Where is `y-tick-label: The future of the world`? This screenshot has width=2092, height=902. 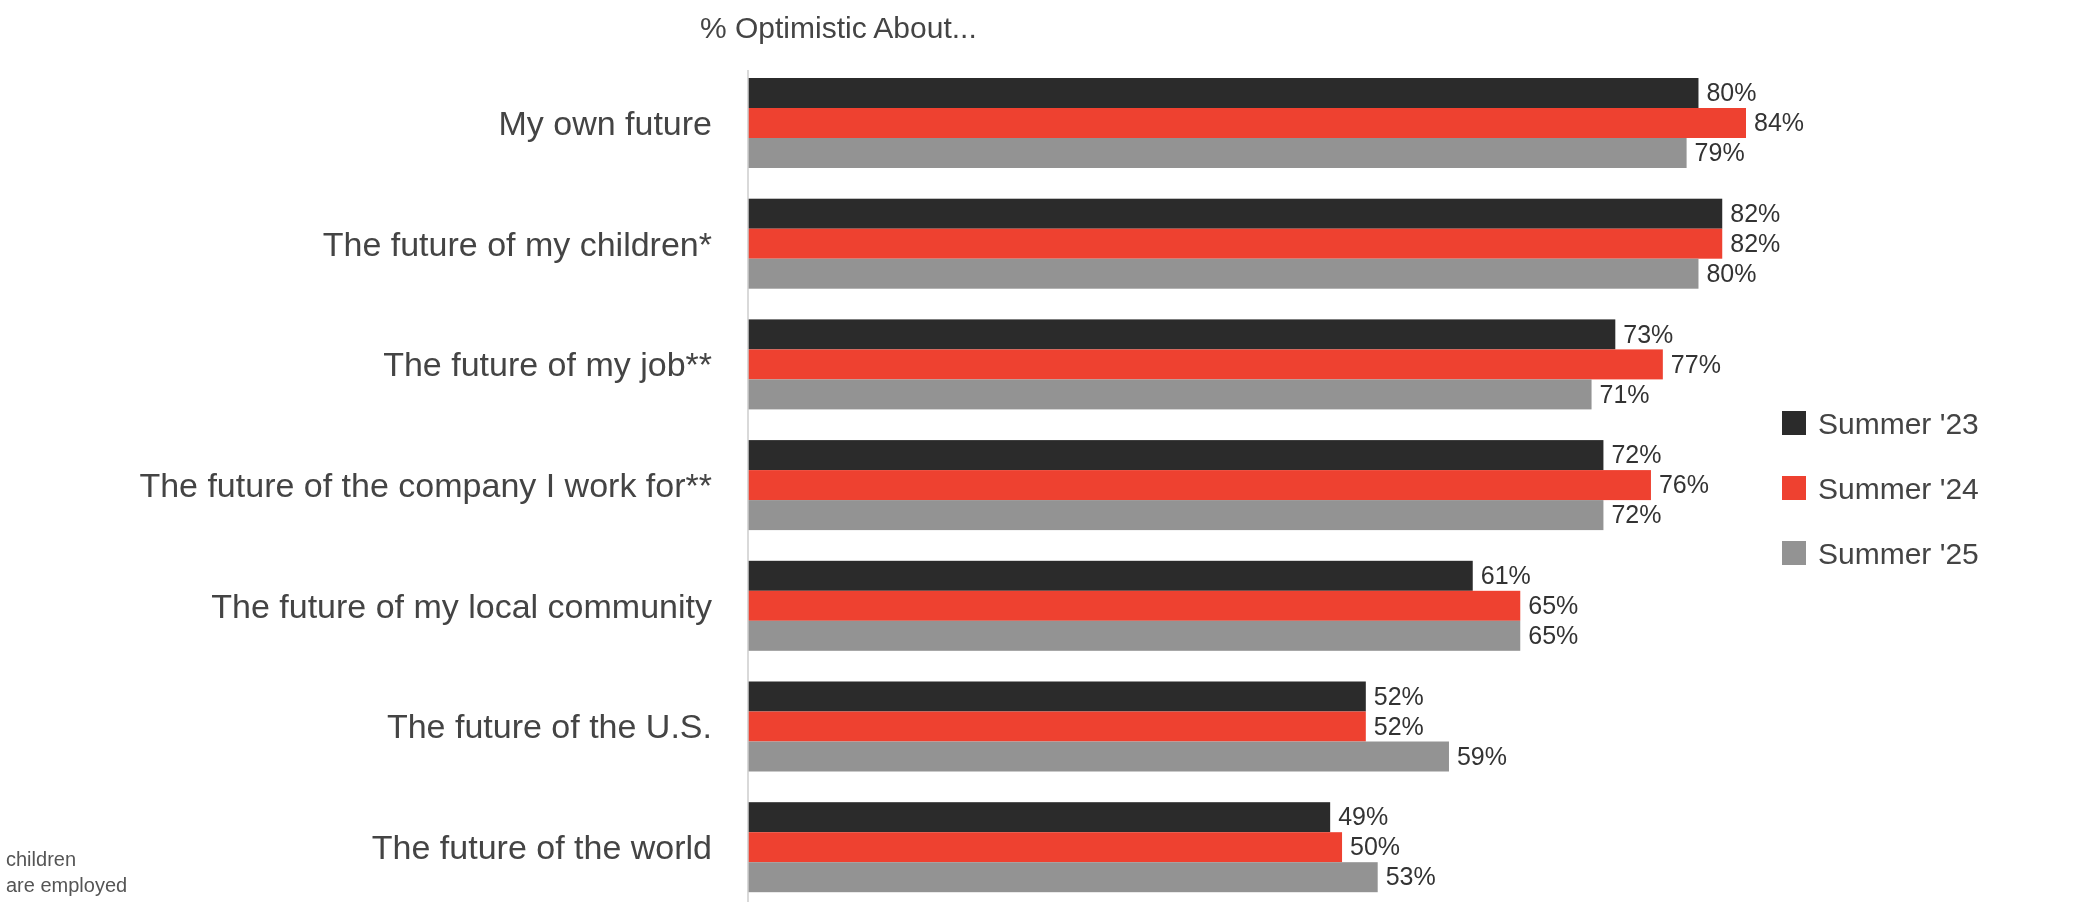
y-tick-label: The future of the world is located at coordinates (541, 847).